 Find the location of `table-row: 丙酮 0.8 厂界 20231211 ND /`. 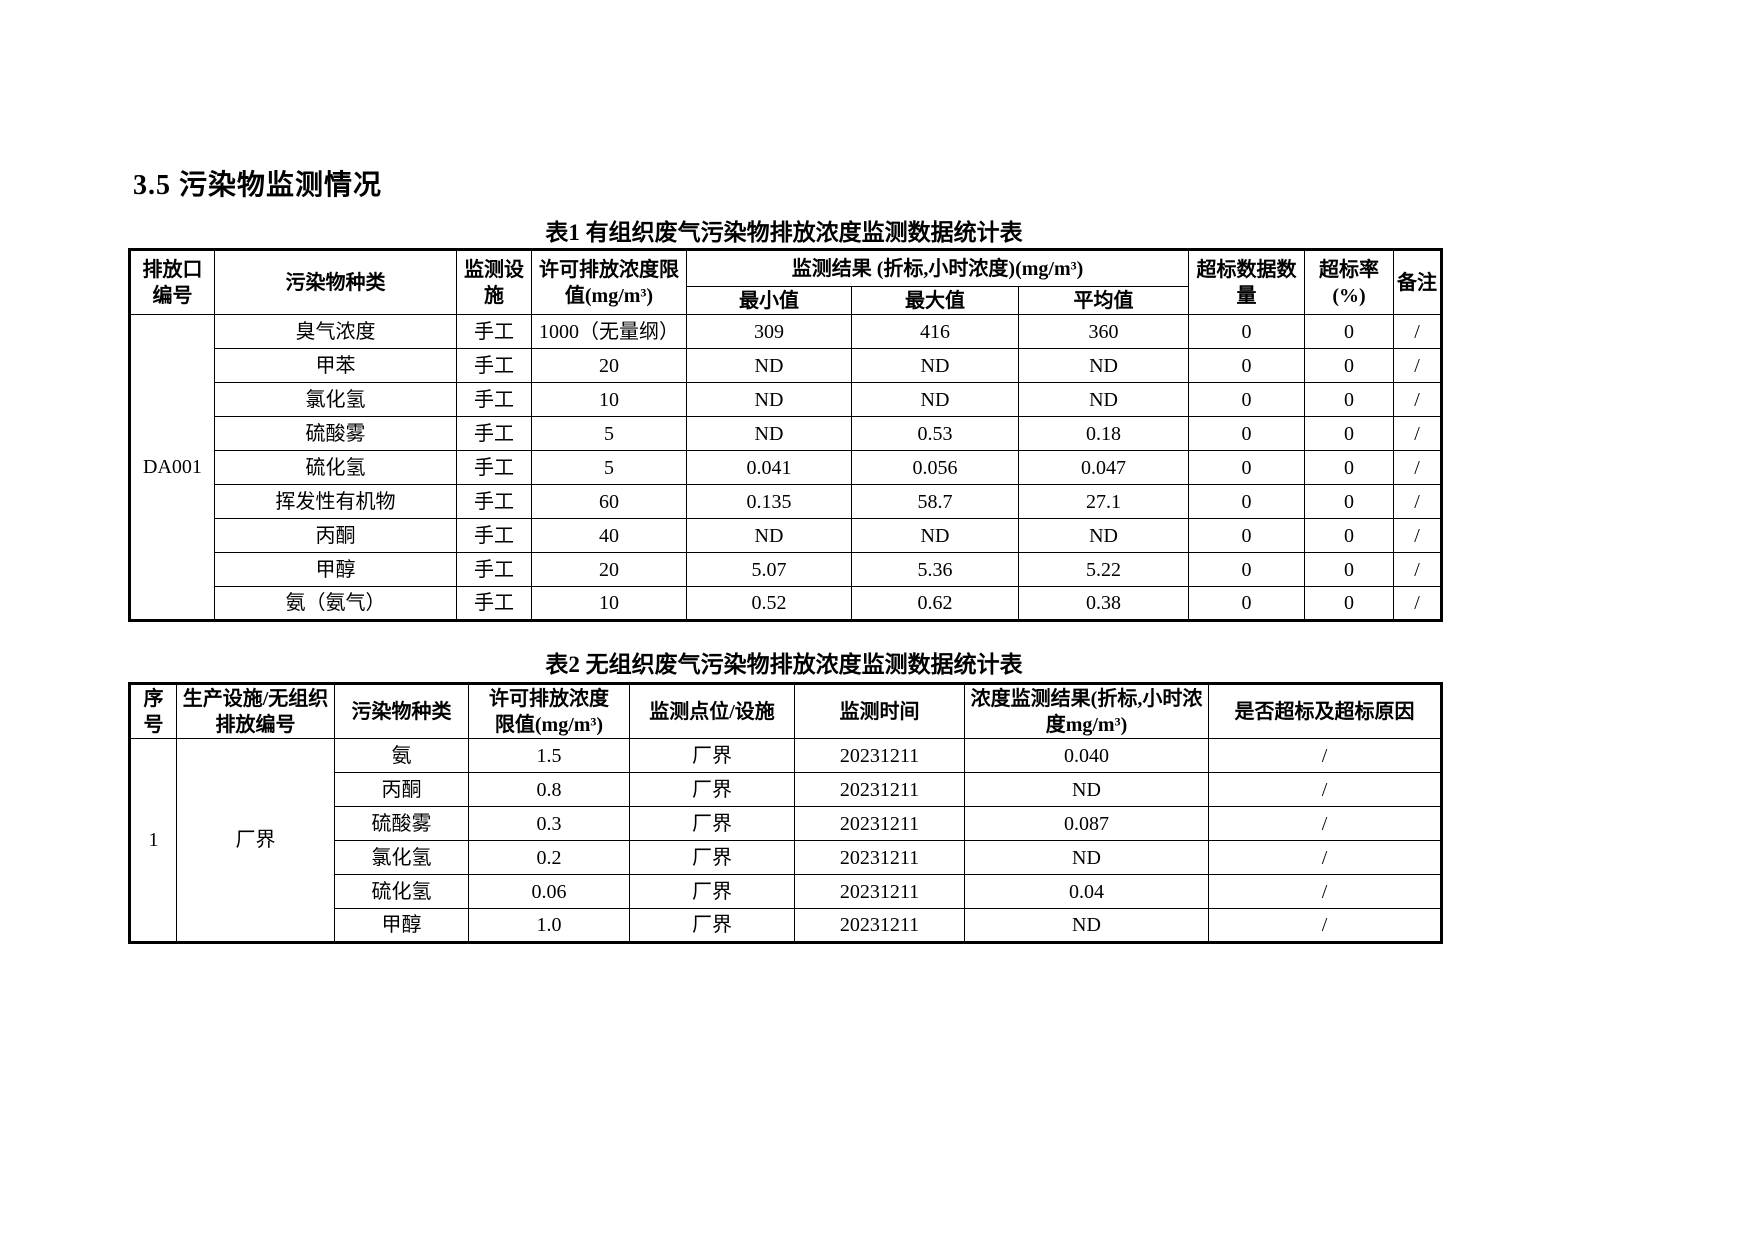

table-row: 丙酮 0.8 厂界 20231211 ND / is located at coordinates (786, 789).